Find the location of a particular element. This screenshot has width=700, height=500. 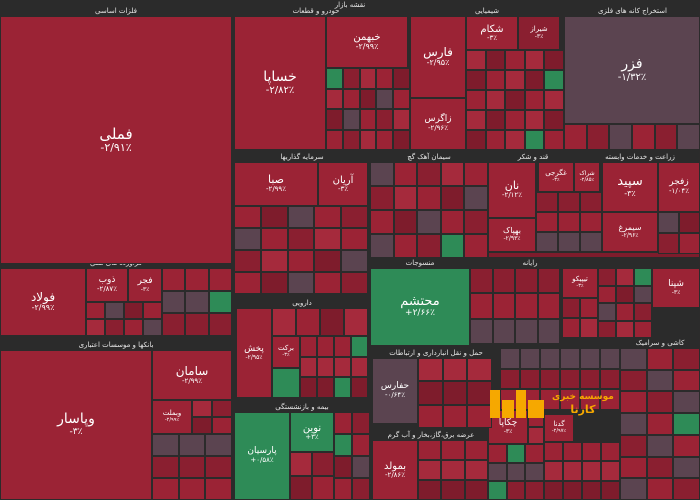

tile-saba: صبا -۲/۹۹٪ is located at coordinates (276, 184).